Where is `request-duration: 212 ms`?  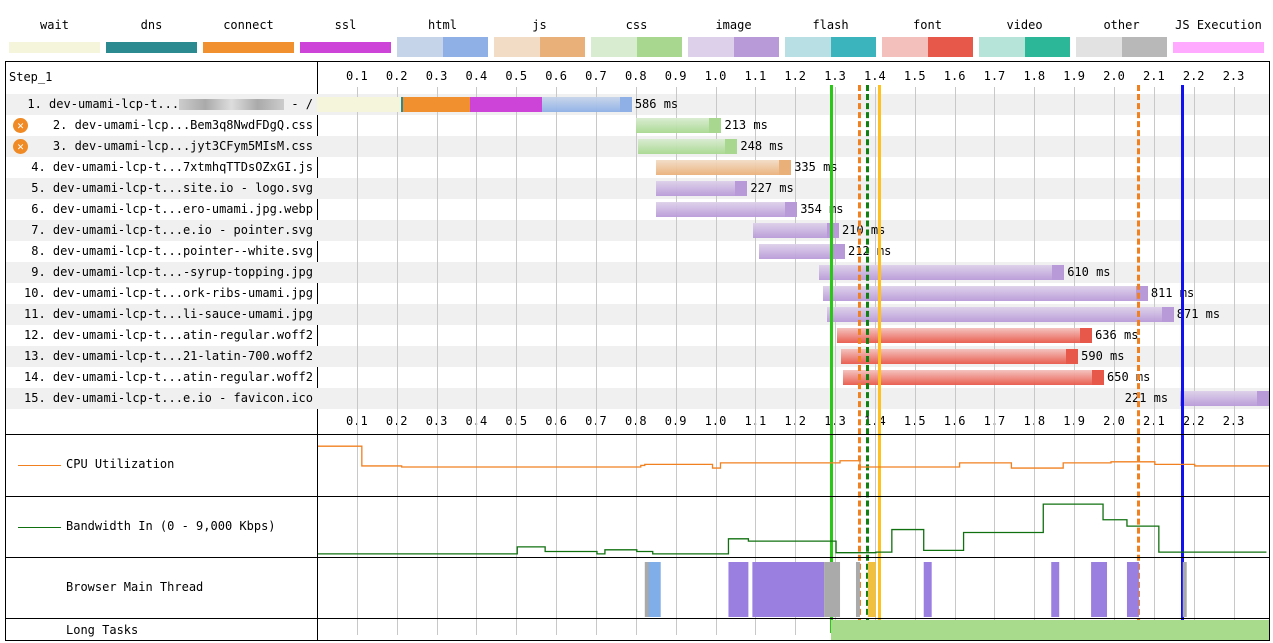 request-duration: 212 ms is located at coordinates (870, 251).